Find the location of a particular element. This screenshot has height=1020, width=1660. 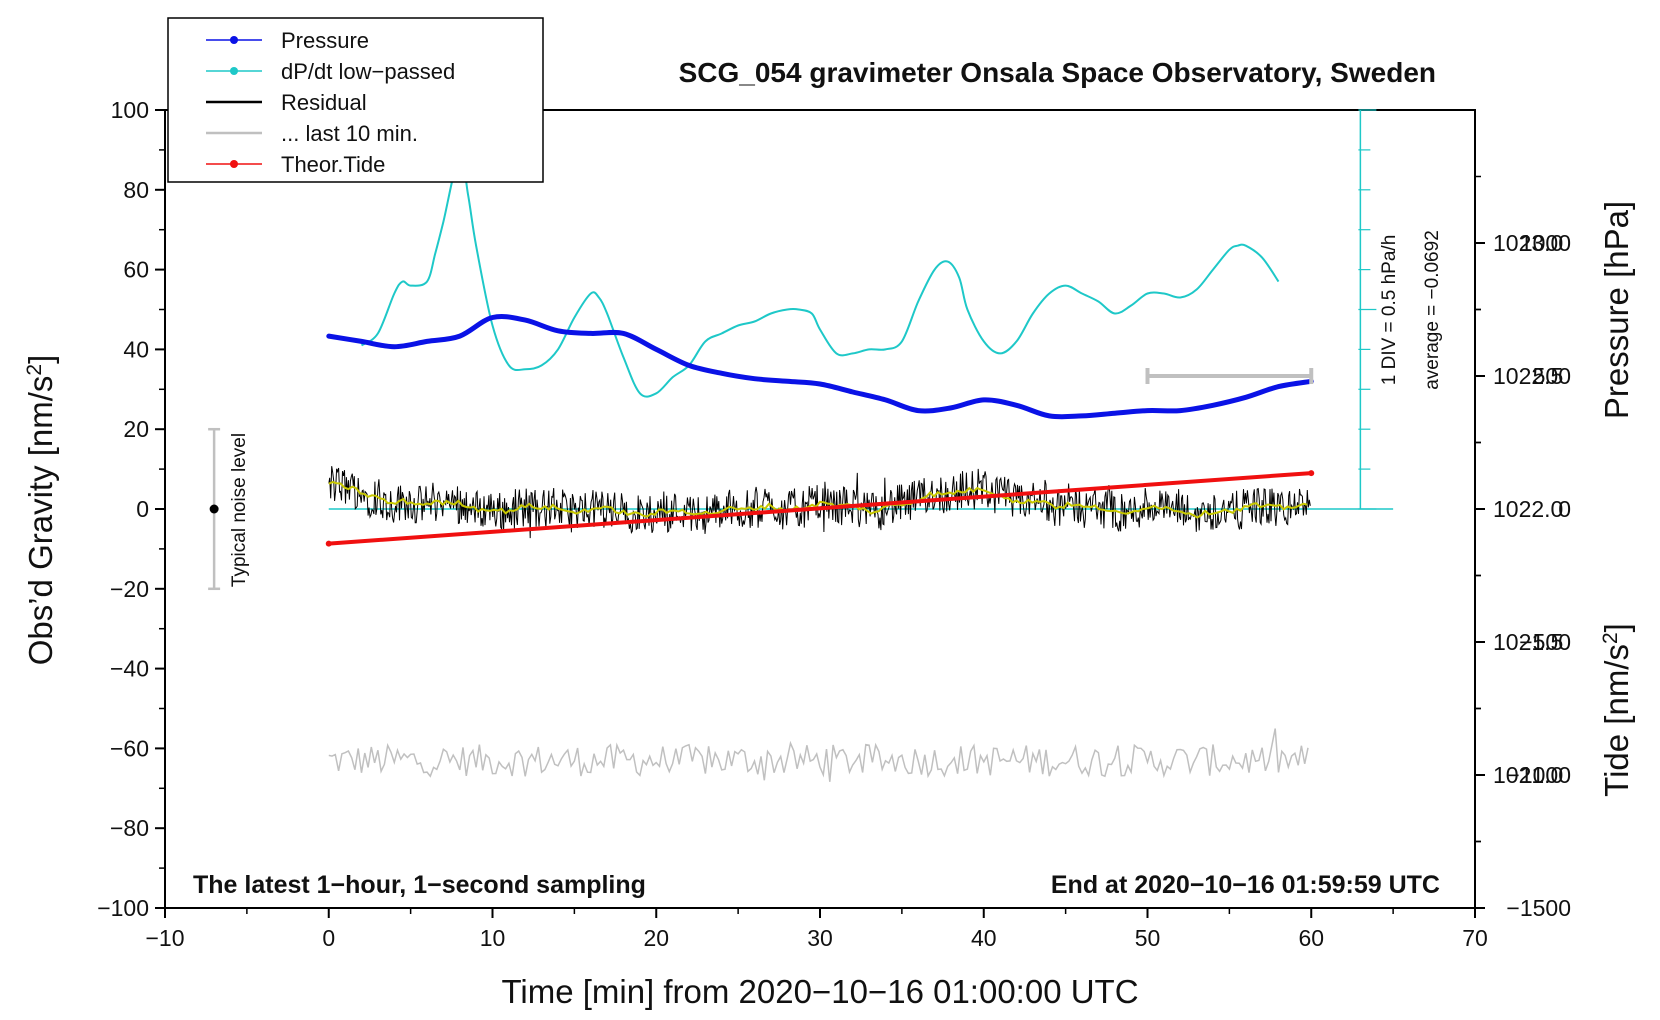

y-axis-label-sup: 2 is located at coordinates (34, 370).